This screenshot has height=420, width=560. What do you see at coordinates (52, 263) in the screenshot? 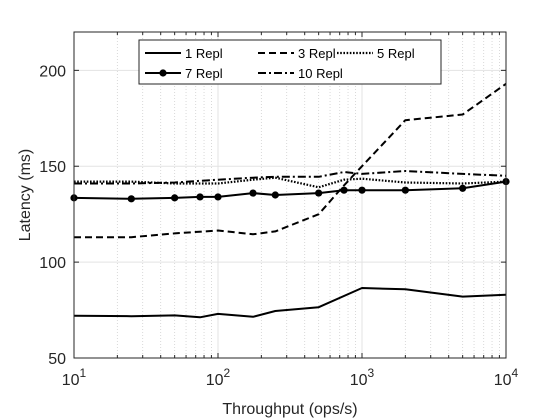
I see `y-tick-label: 100` at bounding box center [52, 263].